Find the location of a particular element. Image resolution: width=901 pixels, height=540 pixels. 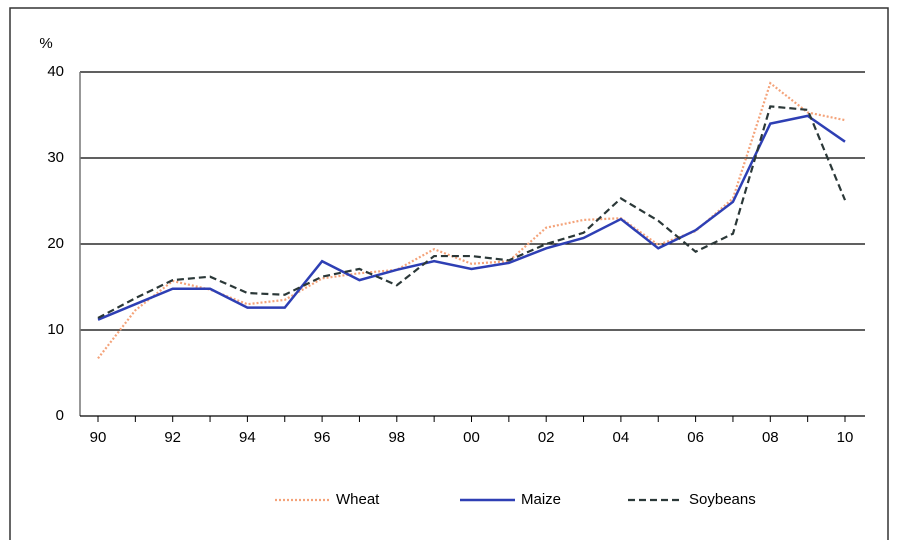

legend-label: Wheat is located at coordinates (358, 499).